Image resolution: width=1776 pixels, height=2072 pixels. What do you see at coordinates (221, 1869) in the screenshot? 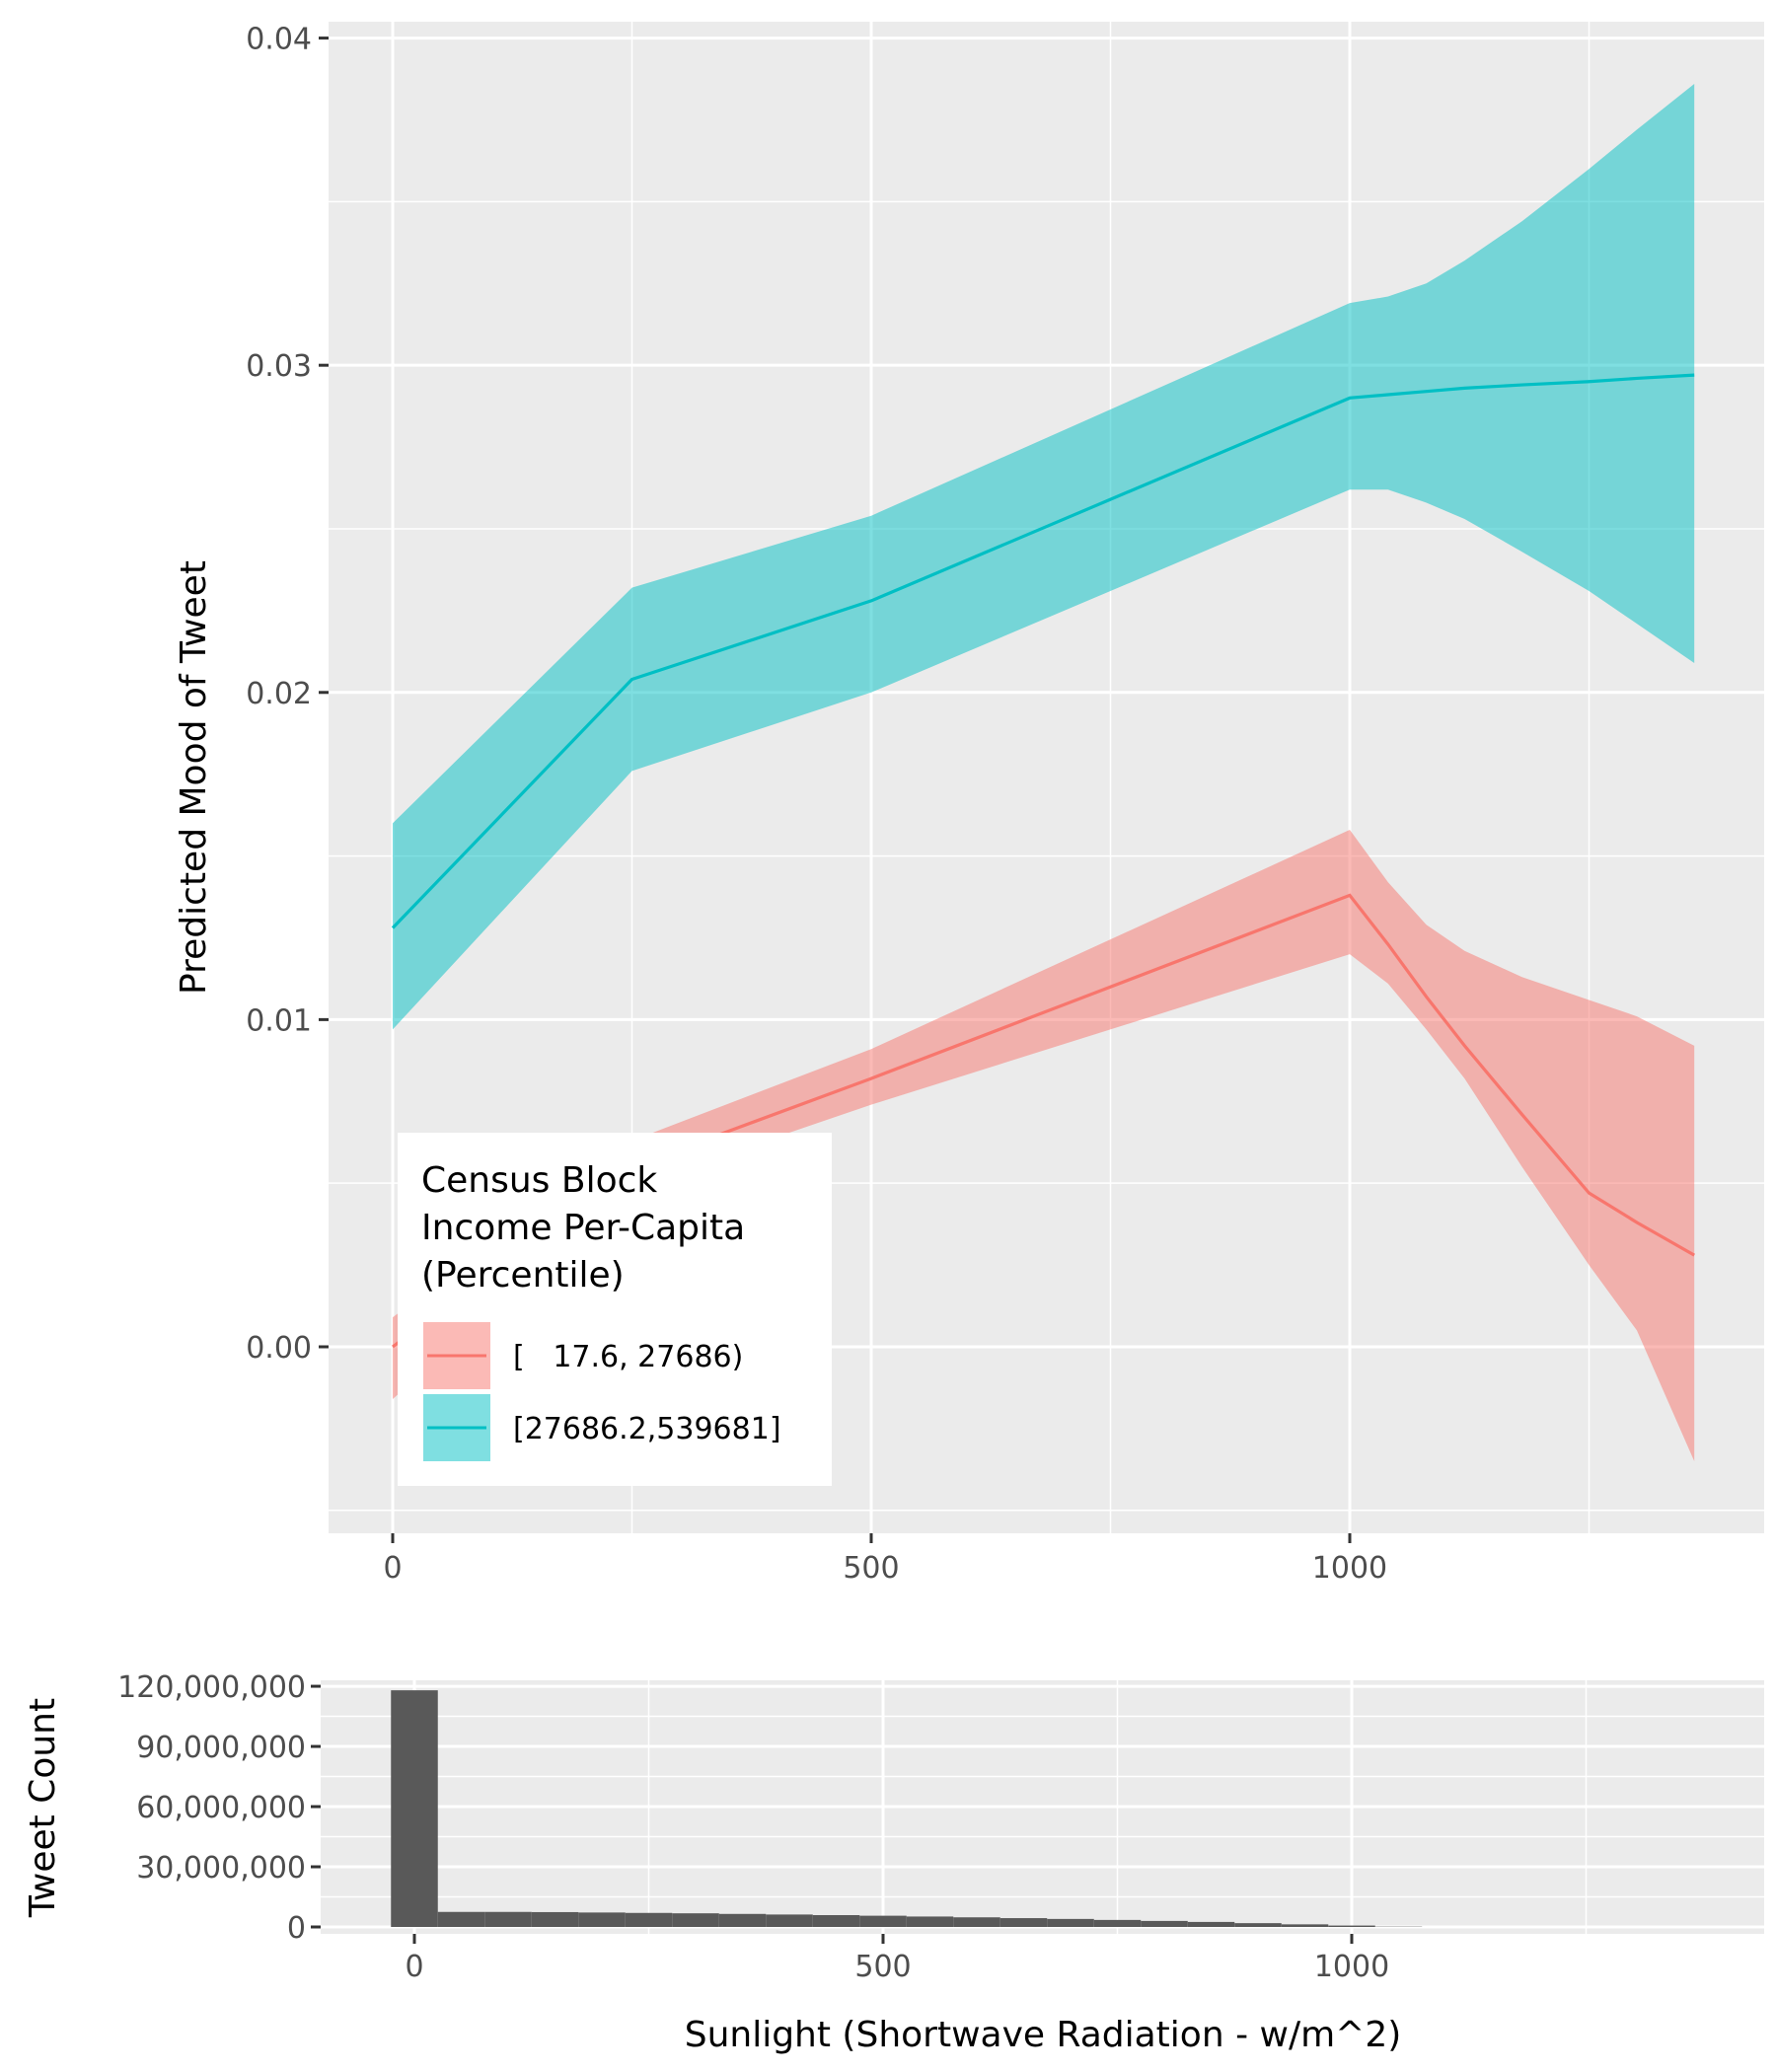
I see `count-y-tick-label: 30,000,000` at bounding box center [221, 1869].